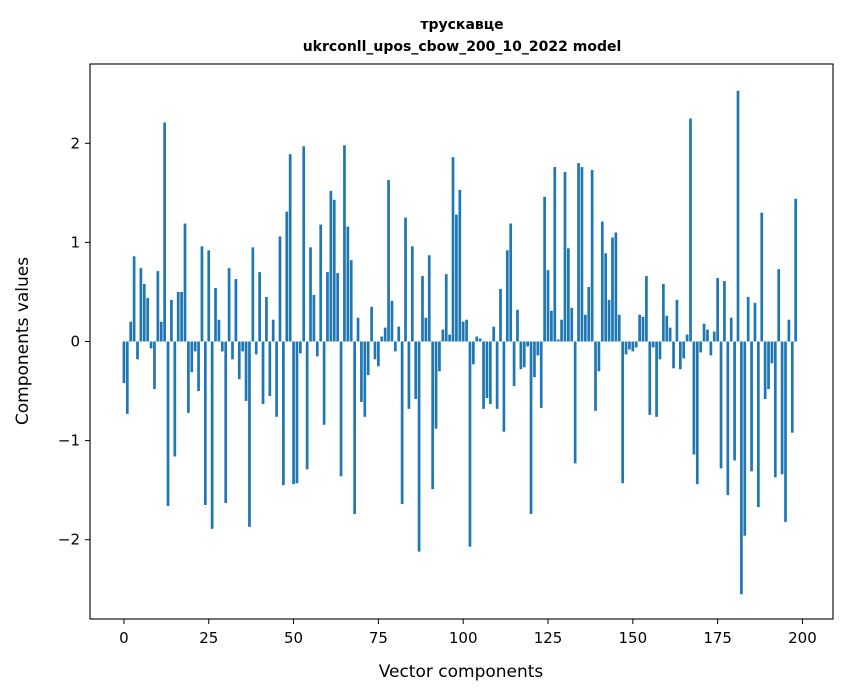 Image resolution: width=847 pixels, height=696 pixels. Describe the element at coordinates (548, 638) in the screenshot. I see `x-tick-label: 125` at that location.